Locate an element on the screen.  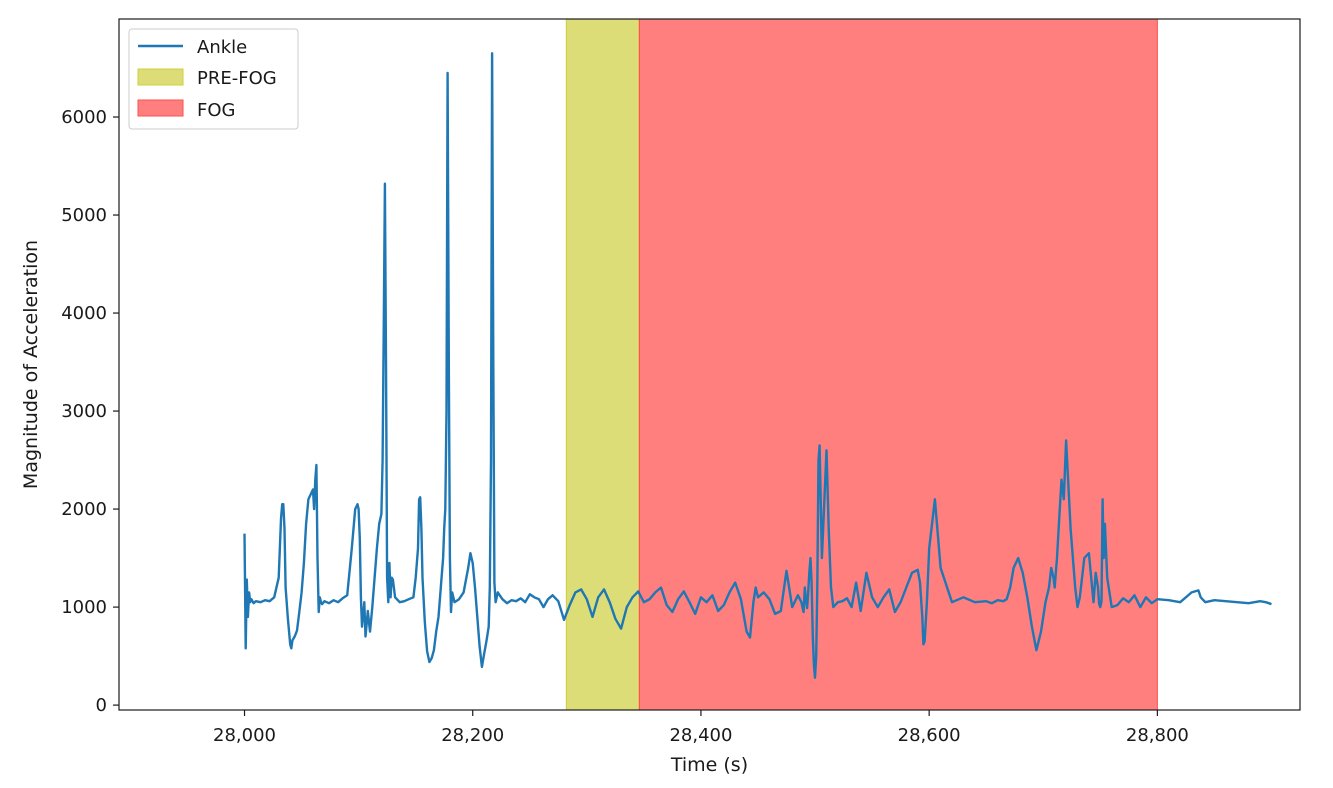
y-tick-label: 1000 is located at coordinates (84, 607).